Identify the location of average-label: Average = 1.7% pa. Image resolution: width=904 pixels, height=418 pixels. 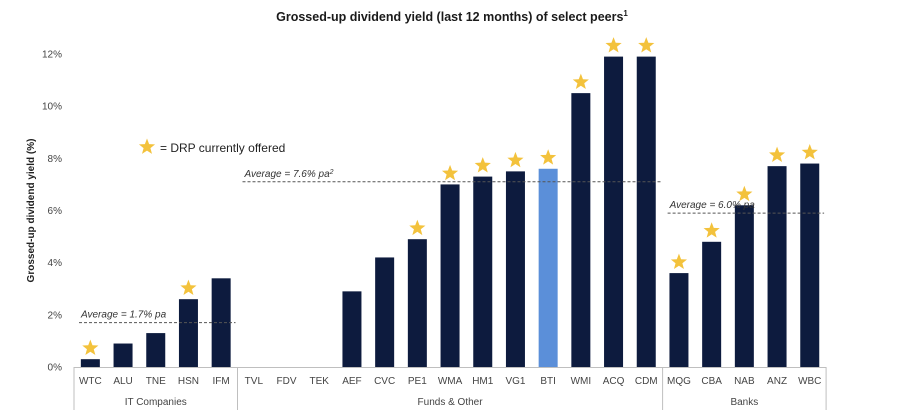
(123, 315).